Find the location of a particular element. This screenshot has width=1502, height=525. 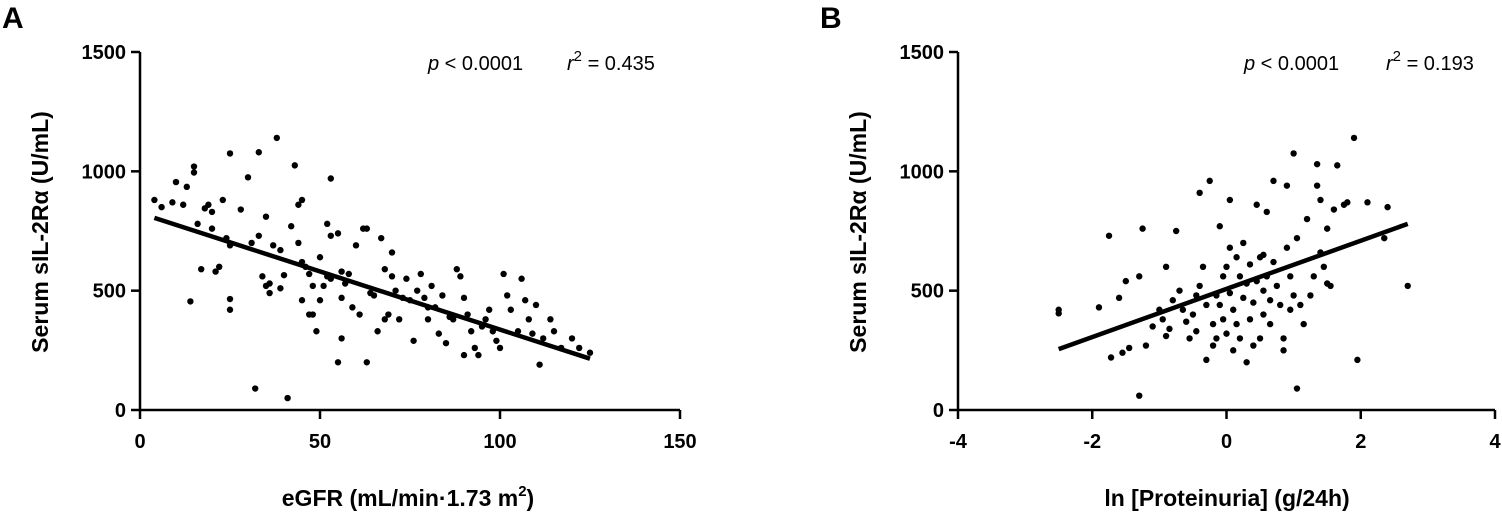

y-tick-label: 500 is located at coordinates (109, 292).